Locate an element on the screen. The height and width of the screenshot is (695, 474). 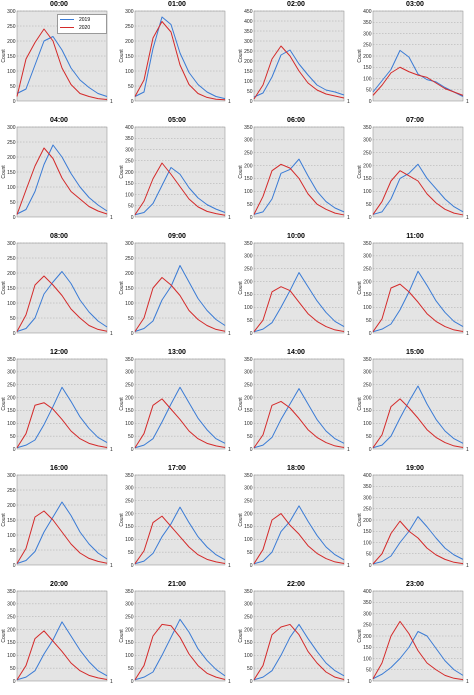
panel-1300: 13:00 0 50 100 150 200 250 300 350 Count 1 is located at coordinates (177, 405).